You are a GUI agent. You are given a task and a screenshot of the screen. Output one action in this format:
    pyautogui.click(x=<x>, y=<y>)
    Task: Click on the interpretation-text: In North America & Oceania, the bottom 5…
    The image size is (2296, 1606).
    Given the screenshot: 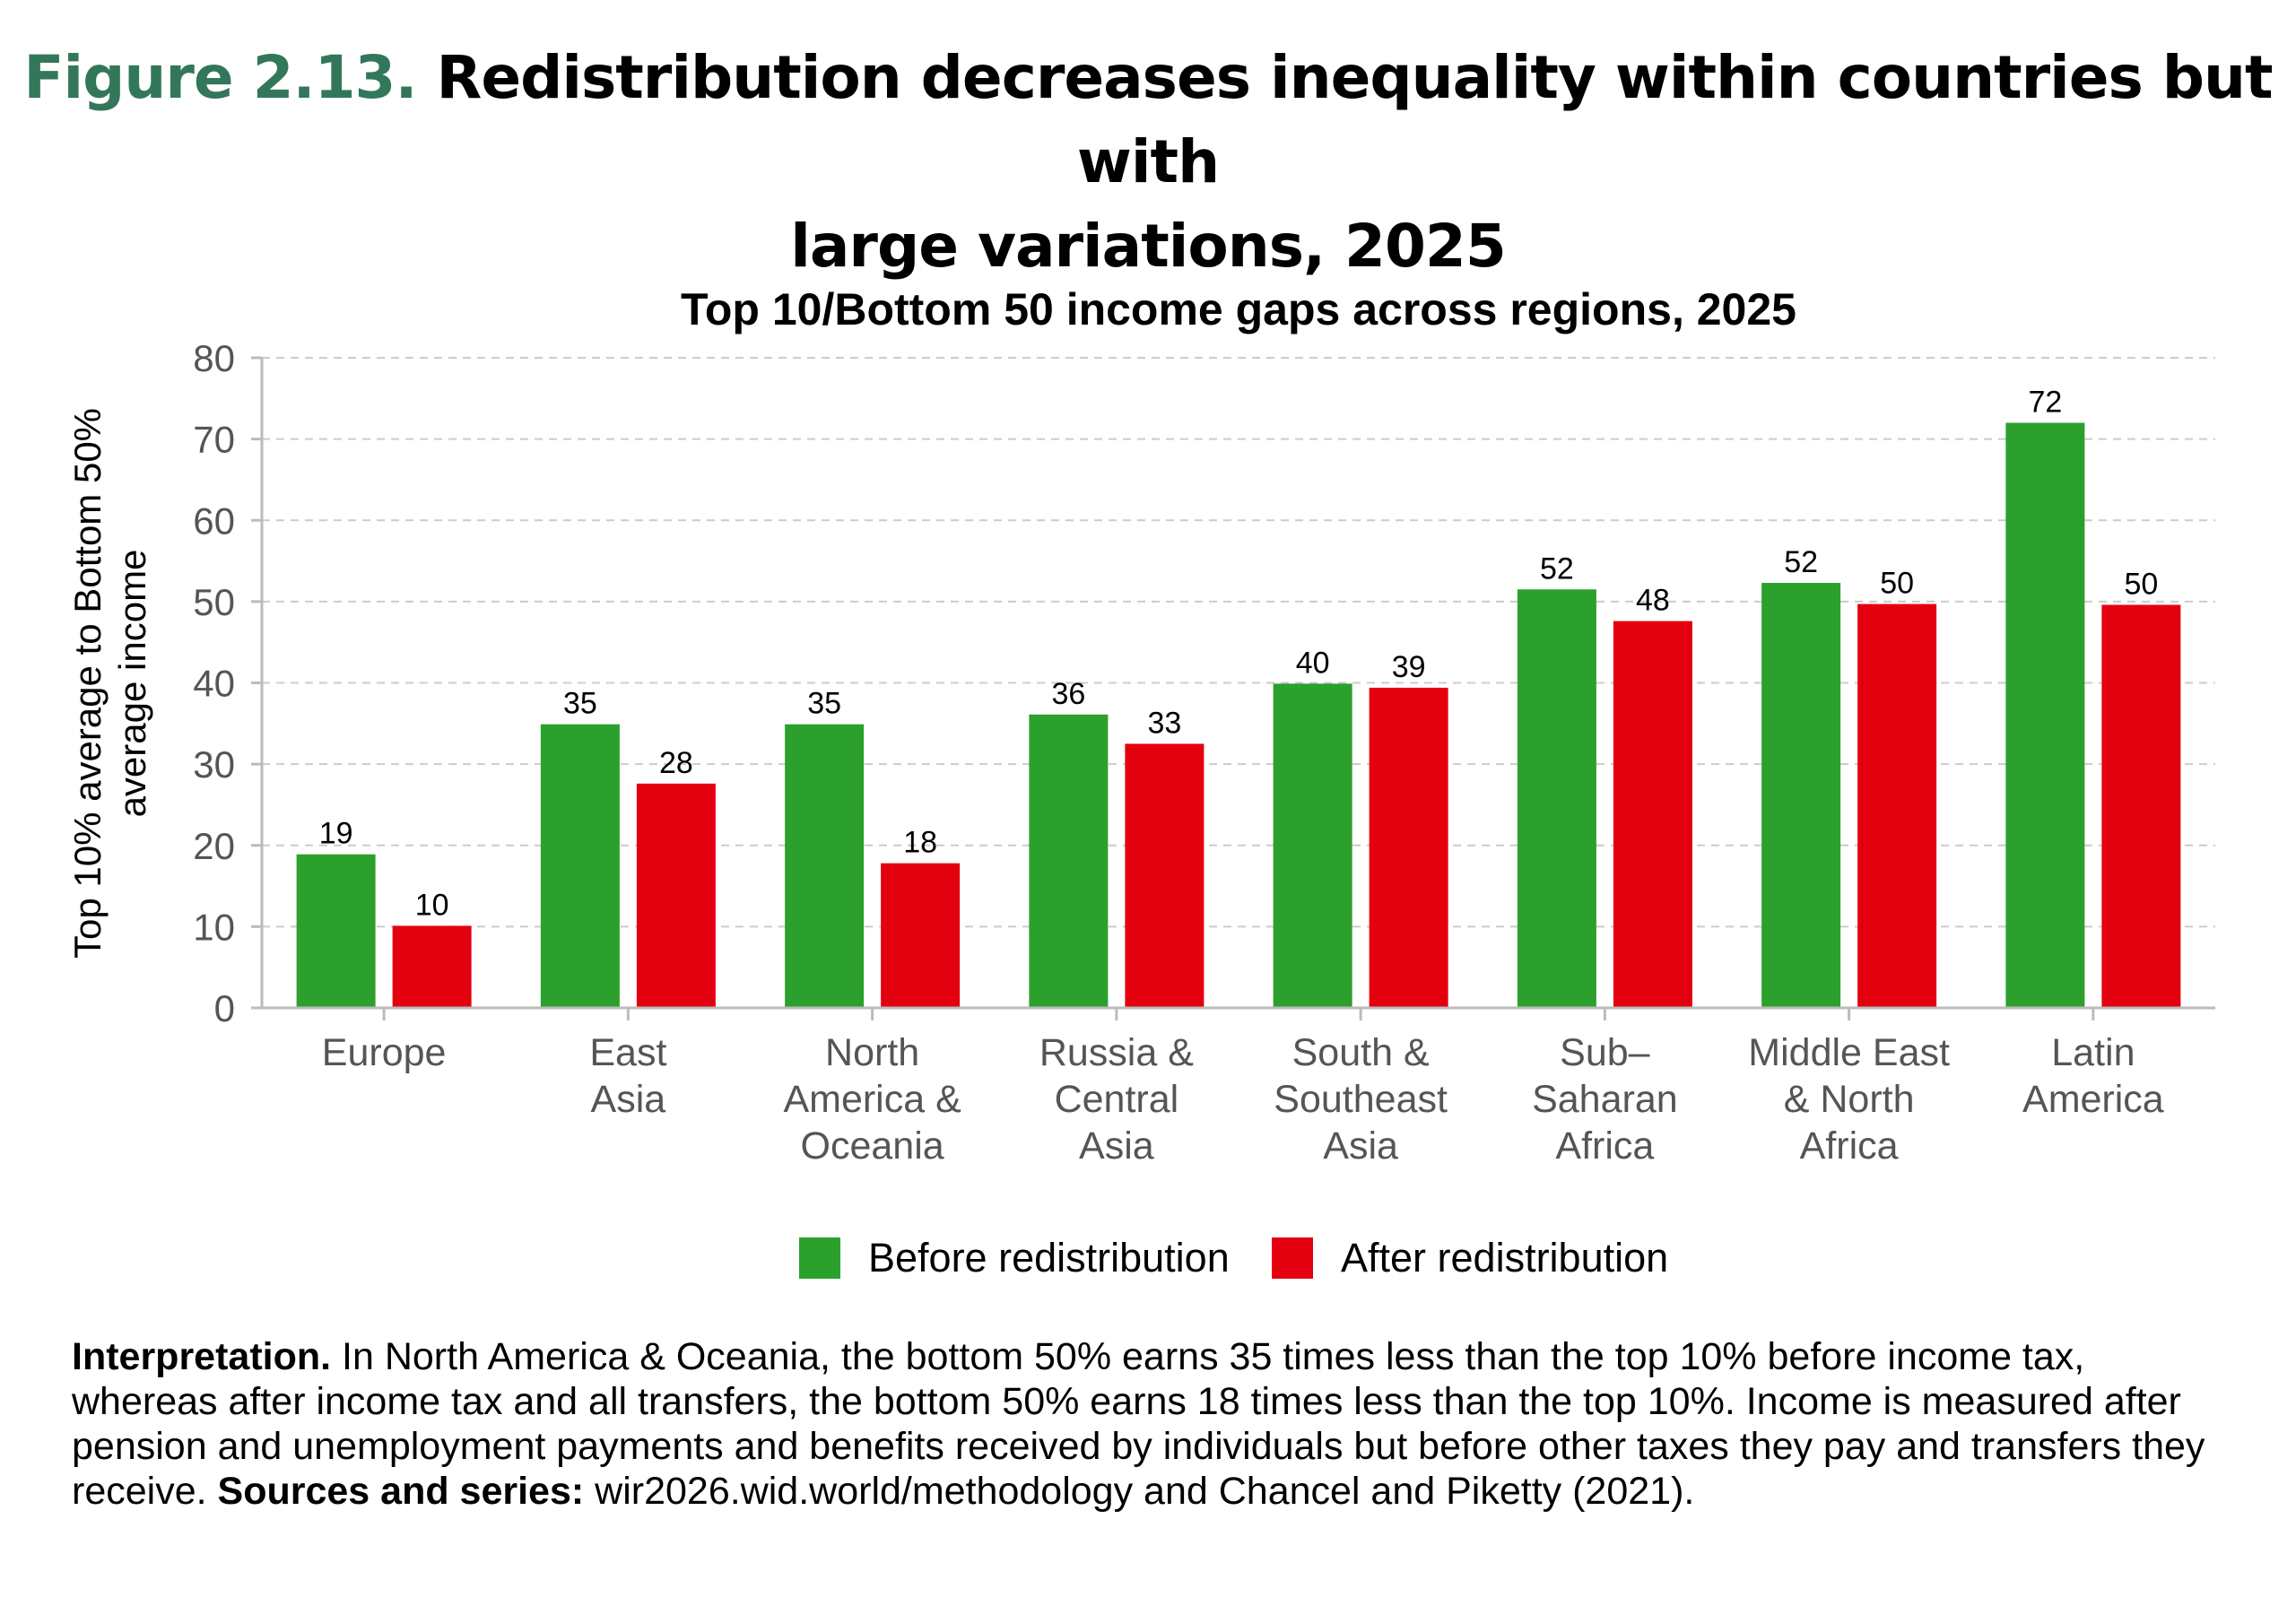 What is the action you would take?
    pyautogui.click(x=1138, y=1424)
    